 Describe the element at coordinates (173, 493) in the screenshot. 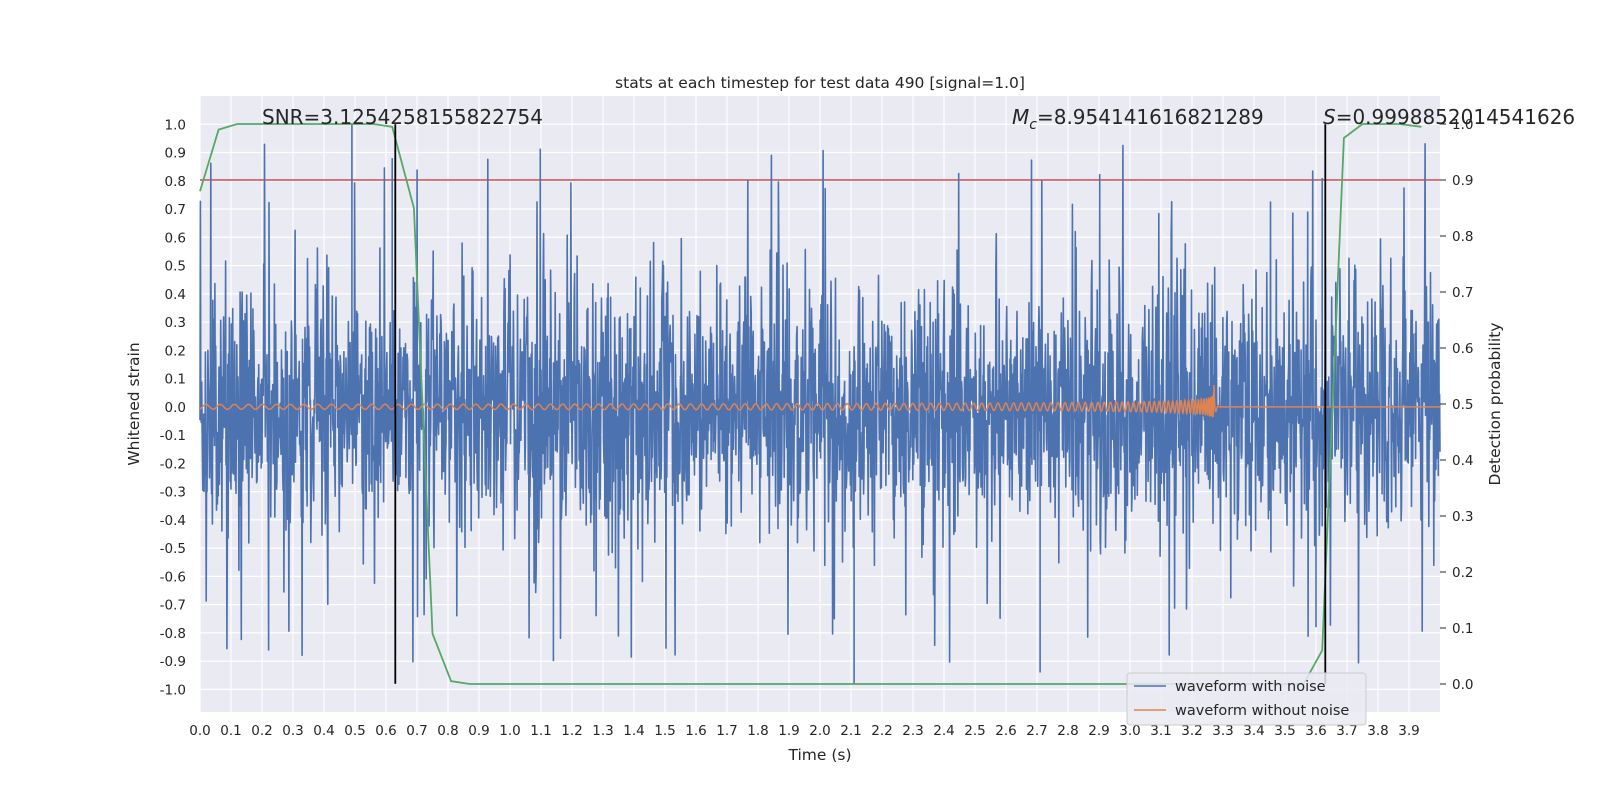

I see `y-tick-label: -0.3` at that location.